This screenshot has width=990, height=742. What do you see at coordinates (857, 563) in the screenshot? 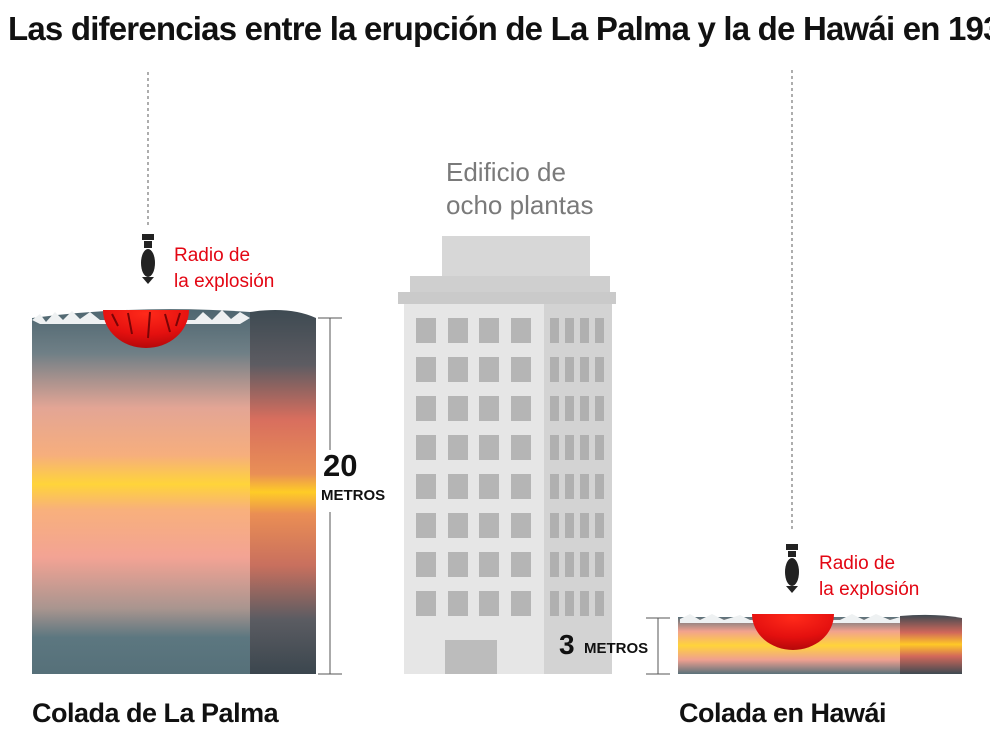
I see `hawaii-explosion-line1: Radio de` at bounding box center [857, 563].